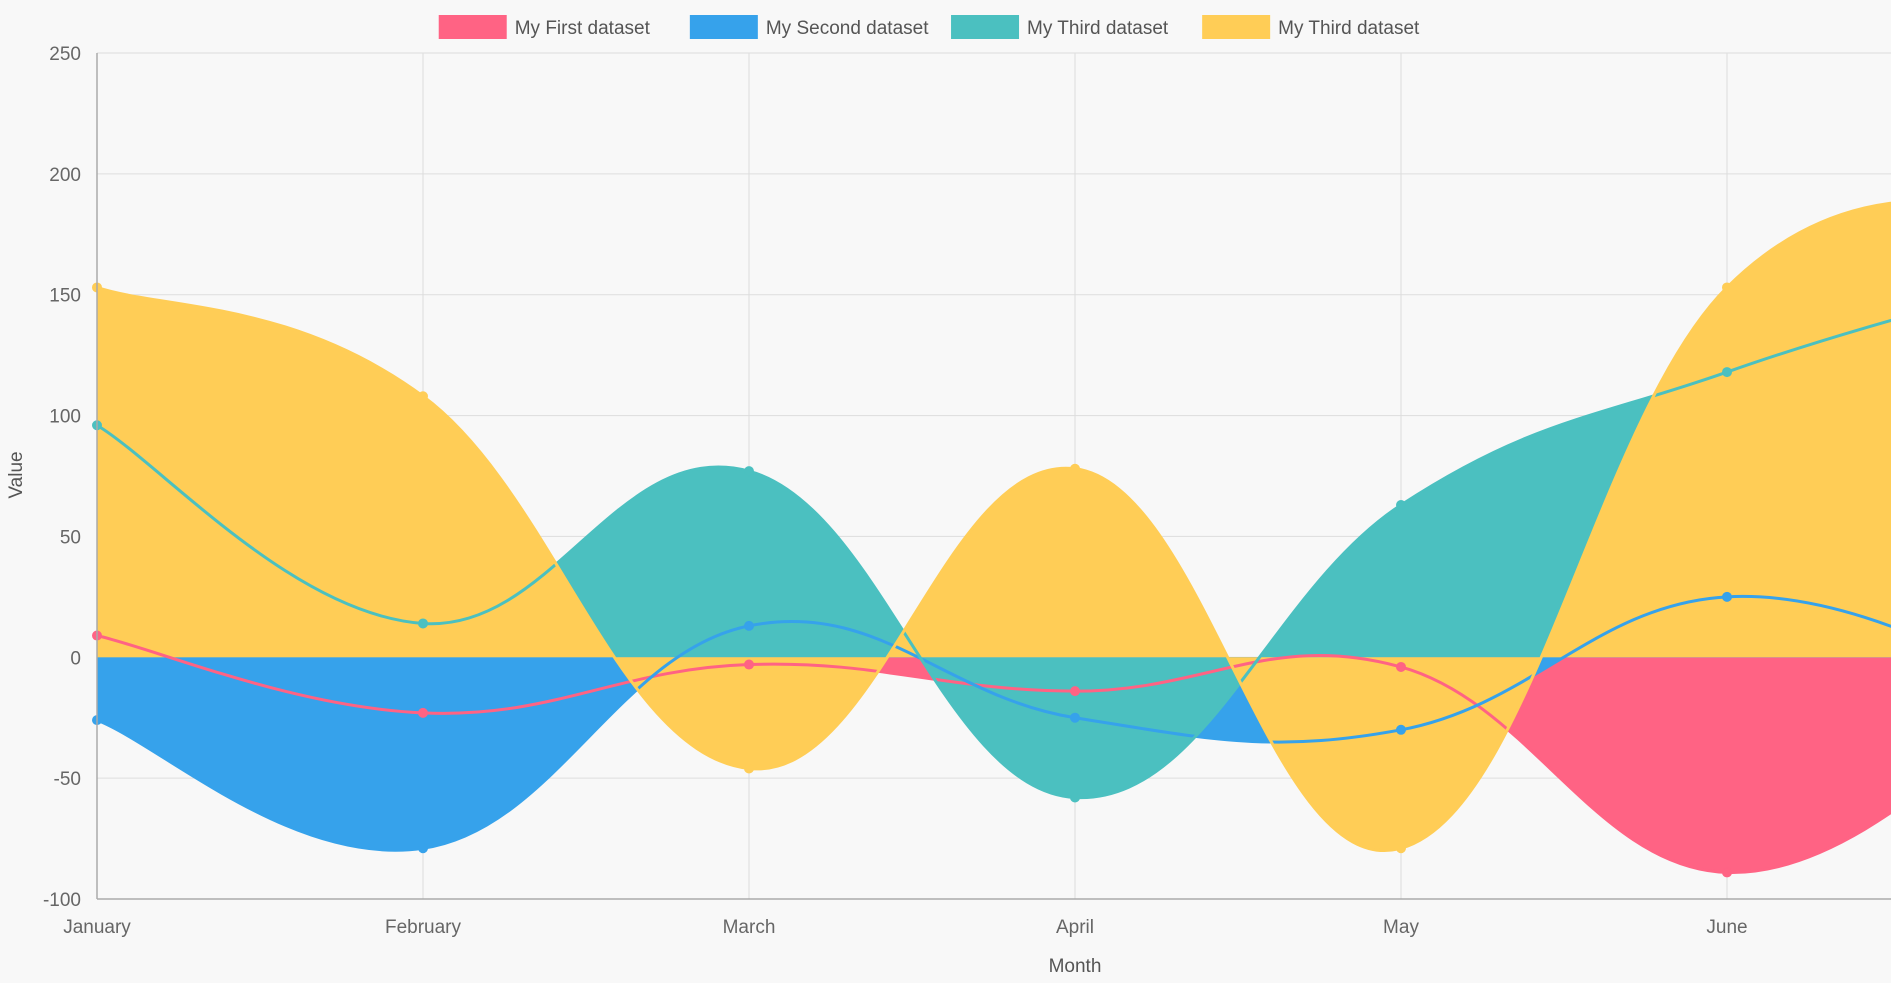 The image size is (1891, 983). What do you see at coordinates (423, 927) in the screenshot?
I see `x-tick-label: February` at bounding box center [423, 927].